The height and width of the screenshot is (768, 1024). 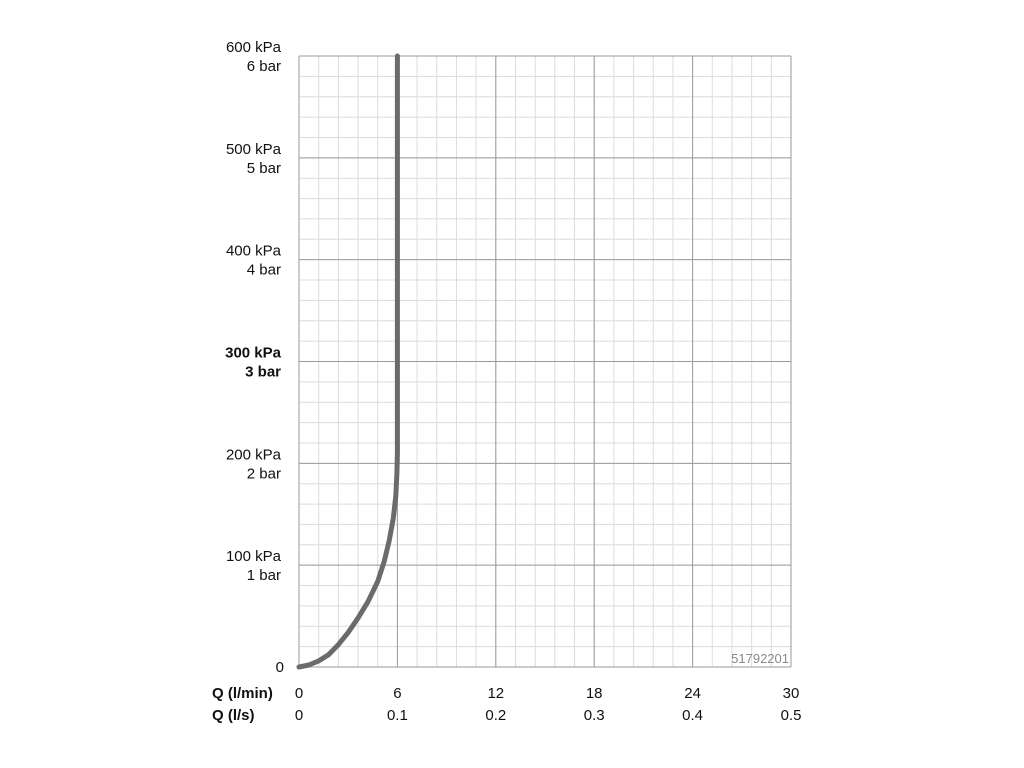 What do you see at coordinates (397, 693) in the screenshot?
I see `x-tick-label-lmin: 6` at bounding box center [397, 693].